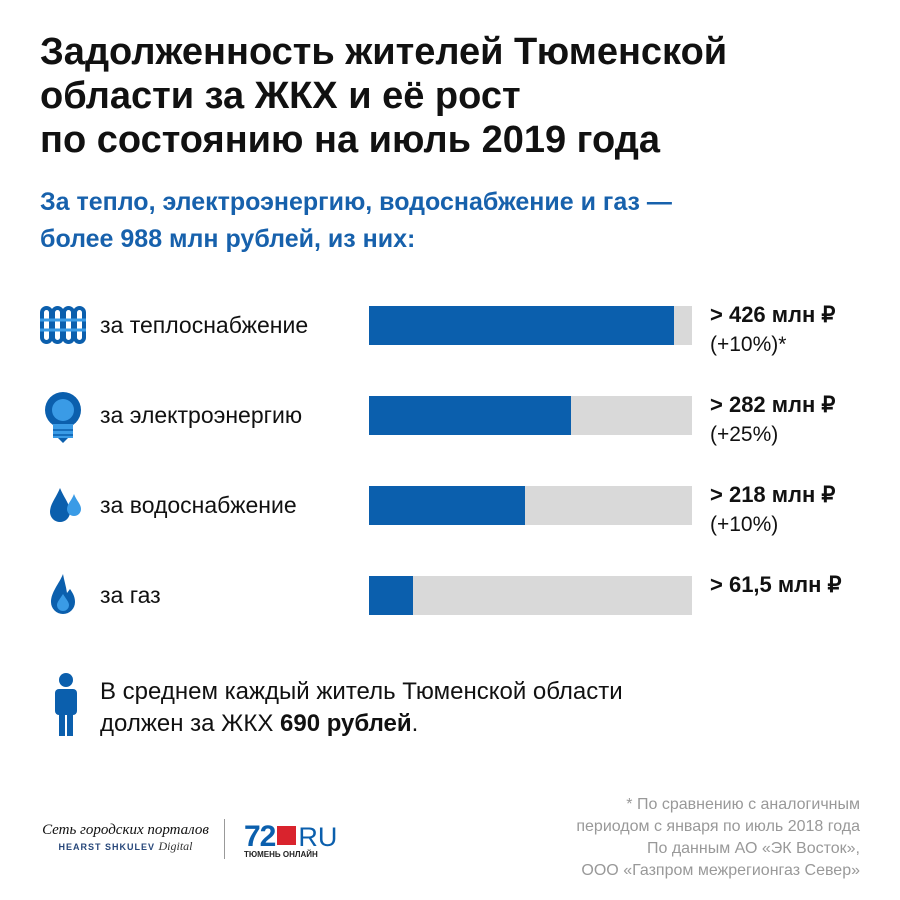  I want to click on site-logo-ru: RU, so click(318, 837).